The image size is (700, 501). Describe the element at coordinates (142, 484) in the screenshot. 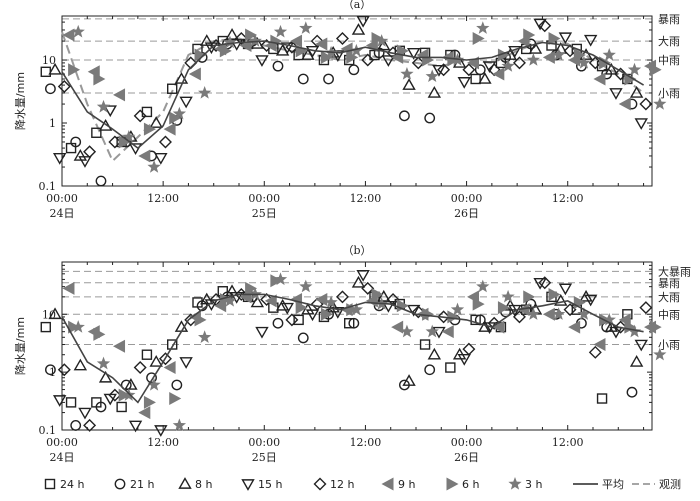

I see `legend-label: 21 h` at that location.